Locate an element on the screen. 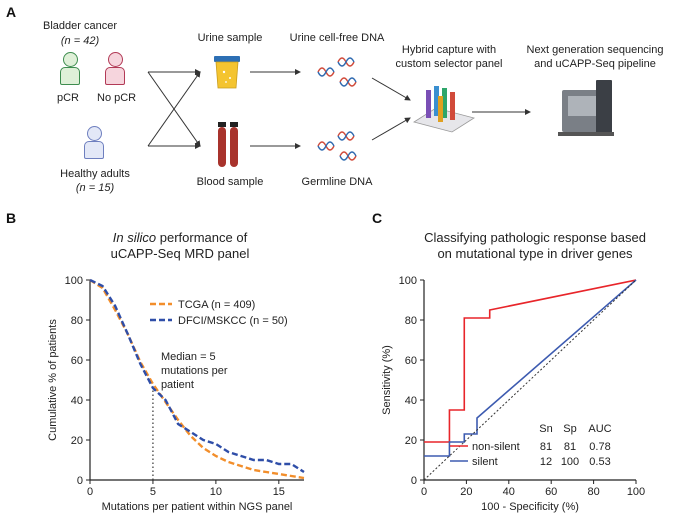  healthy-n: (n = 15) is located at coordinates (95, 188).